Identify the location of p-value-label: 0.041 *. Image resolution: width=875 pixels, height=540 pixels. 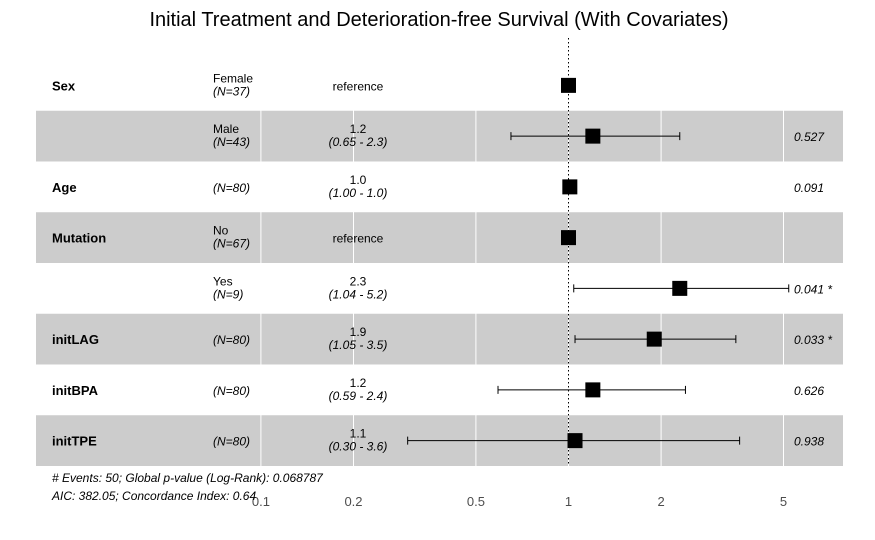
(813, 289).